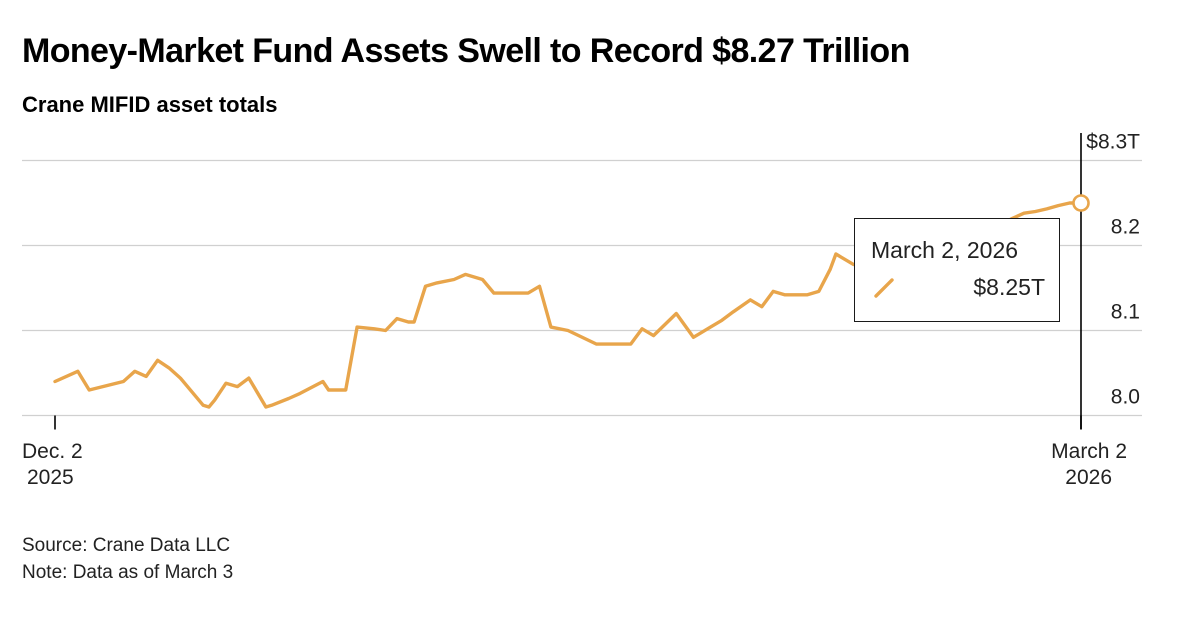 The width and height of the screenshot is (1200, 621). What do you see at coordinates (150, 104) in the screenshot?
I see `chart-subtitle: Crane MIFID asset totals` at bounding box center [150, 104].